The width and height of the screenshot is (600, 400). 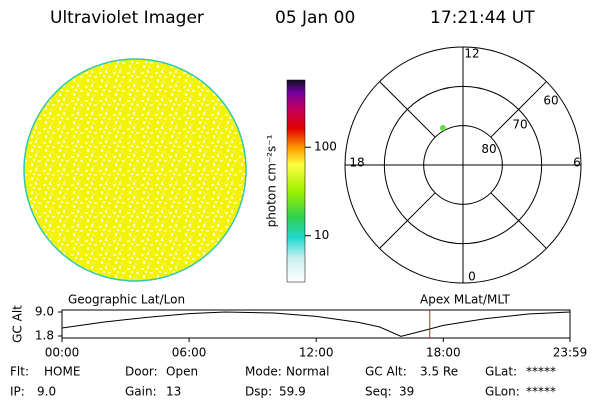 I want to click on x-tick-label: 18:00, so click(x=443, y=353).